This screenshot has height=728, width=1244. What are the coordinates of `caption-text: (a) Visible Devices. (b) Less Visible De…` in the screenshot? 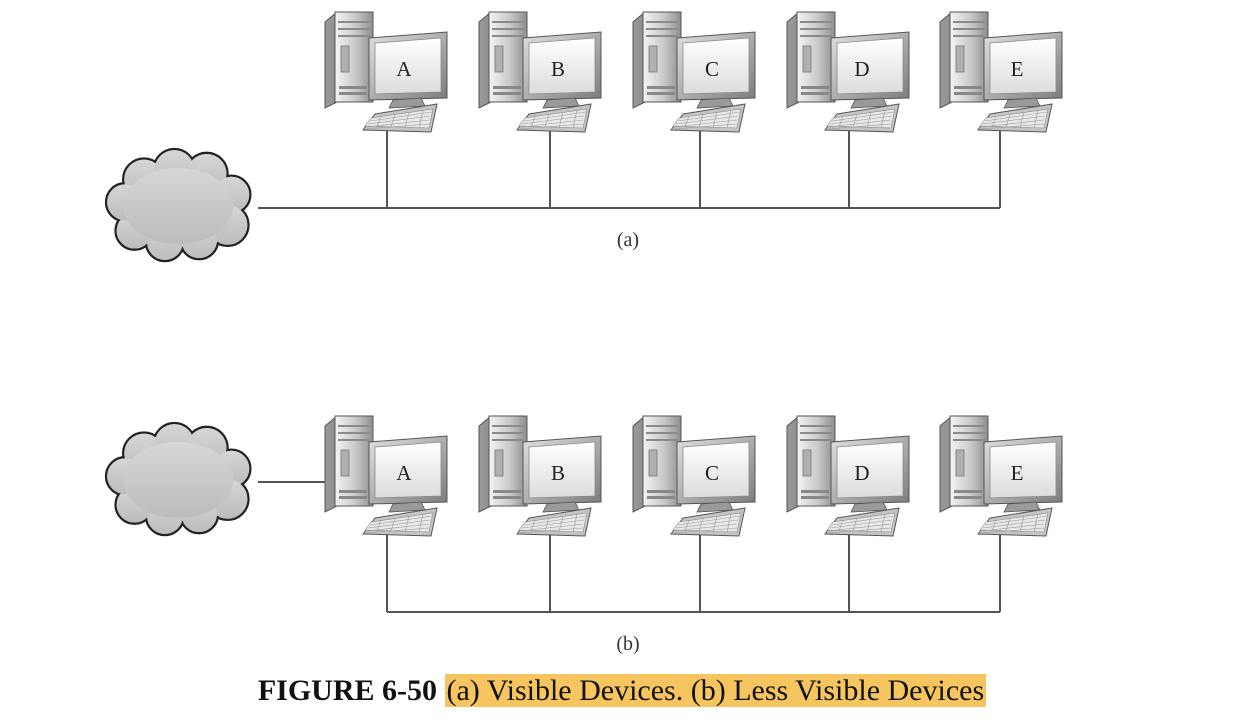 It's located at (715, 690).